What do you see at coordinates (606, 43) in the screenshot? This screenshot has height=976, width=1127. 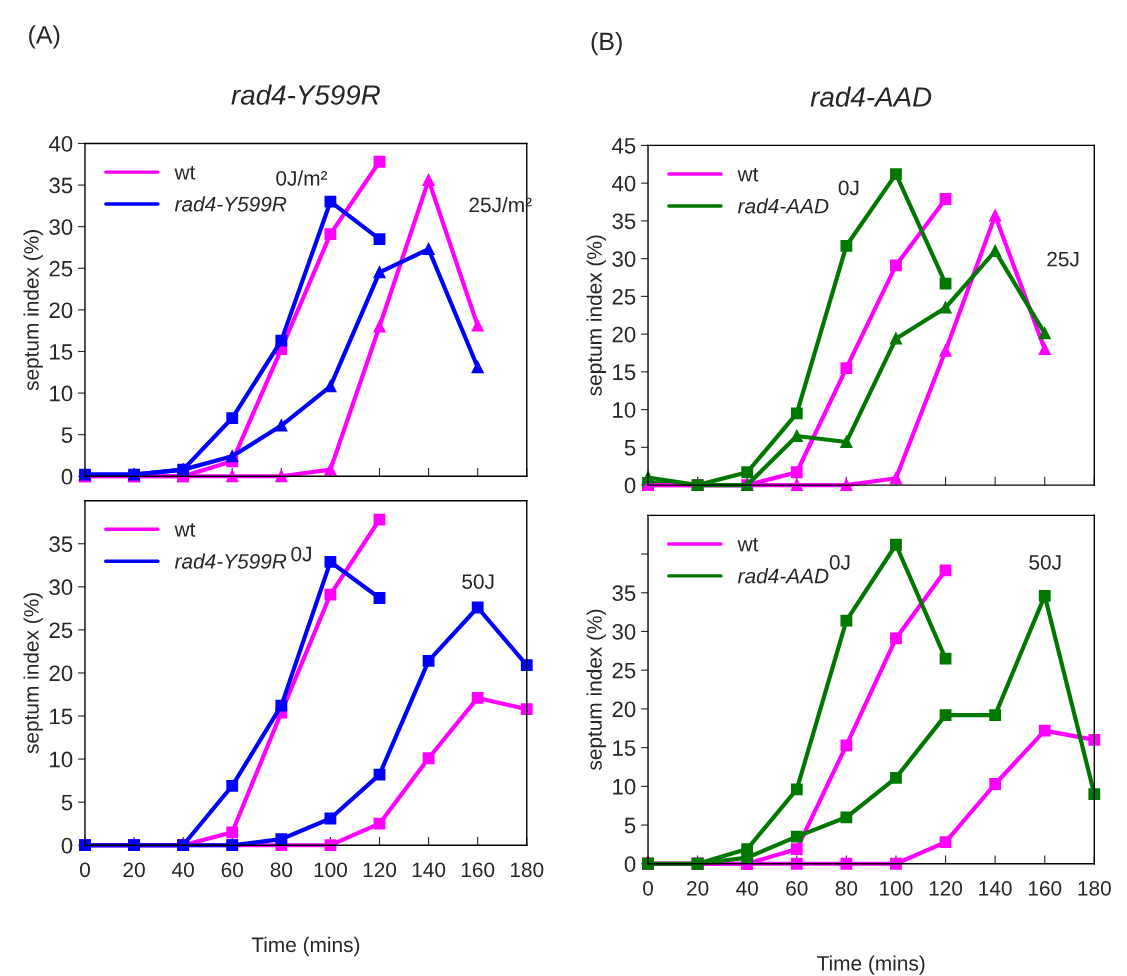 I see `text: (B)` at bounding box center [606, 43].